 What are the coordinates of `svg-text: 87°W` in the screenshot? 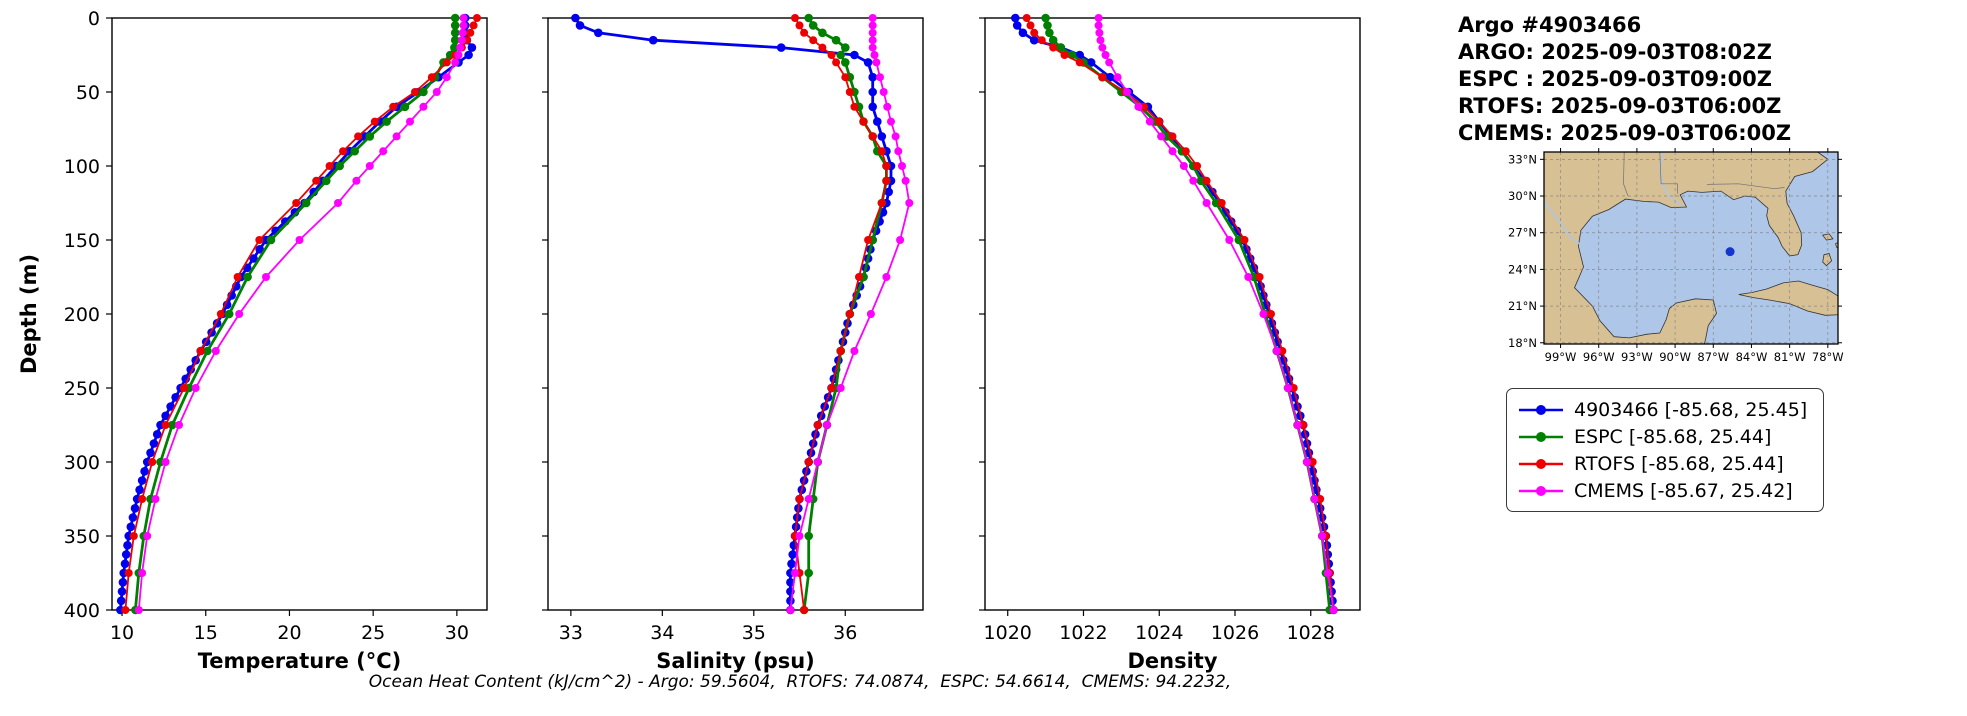 It's located at (1713, 357).